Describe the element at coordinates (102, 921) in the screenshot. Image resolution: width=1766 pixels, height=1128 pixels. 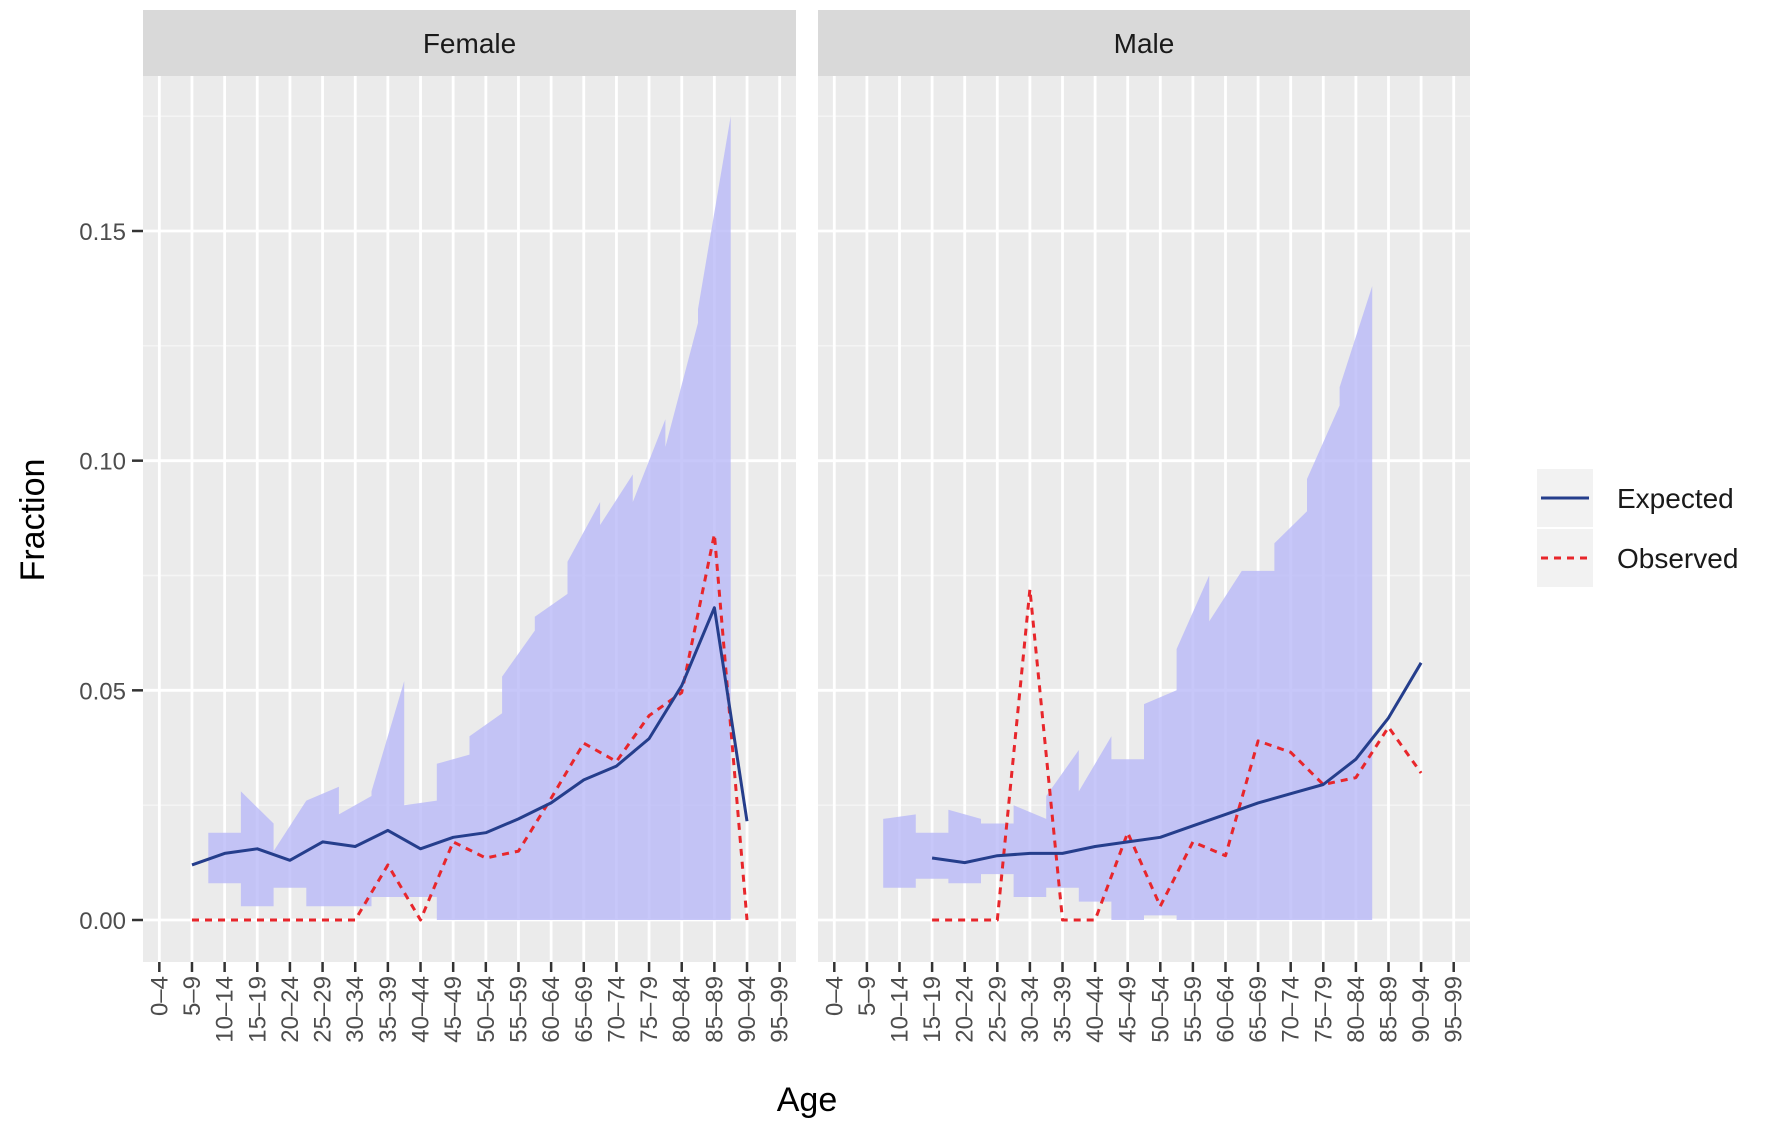
I see `y-tick-label: 0.00` at that location.